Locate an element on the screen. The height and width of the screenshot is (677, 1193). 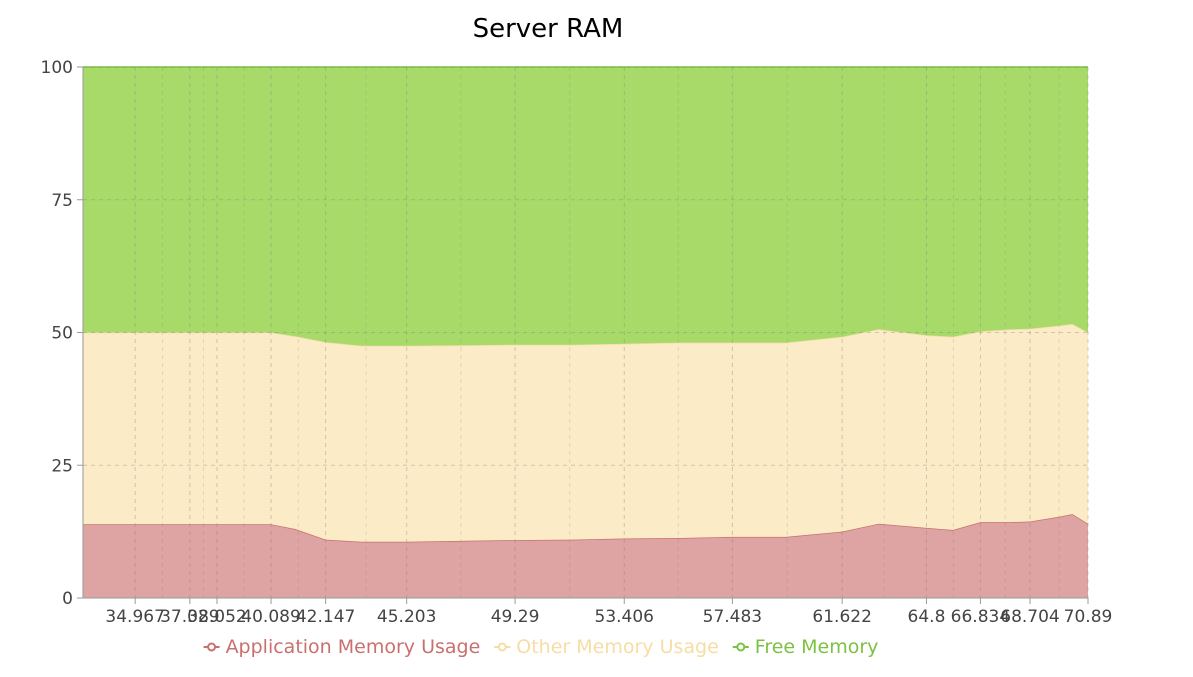
y-tick-label: 75 is located at coordinates (62, 201).